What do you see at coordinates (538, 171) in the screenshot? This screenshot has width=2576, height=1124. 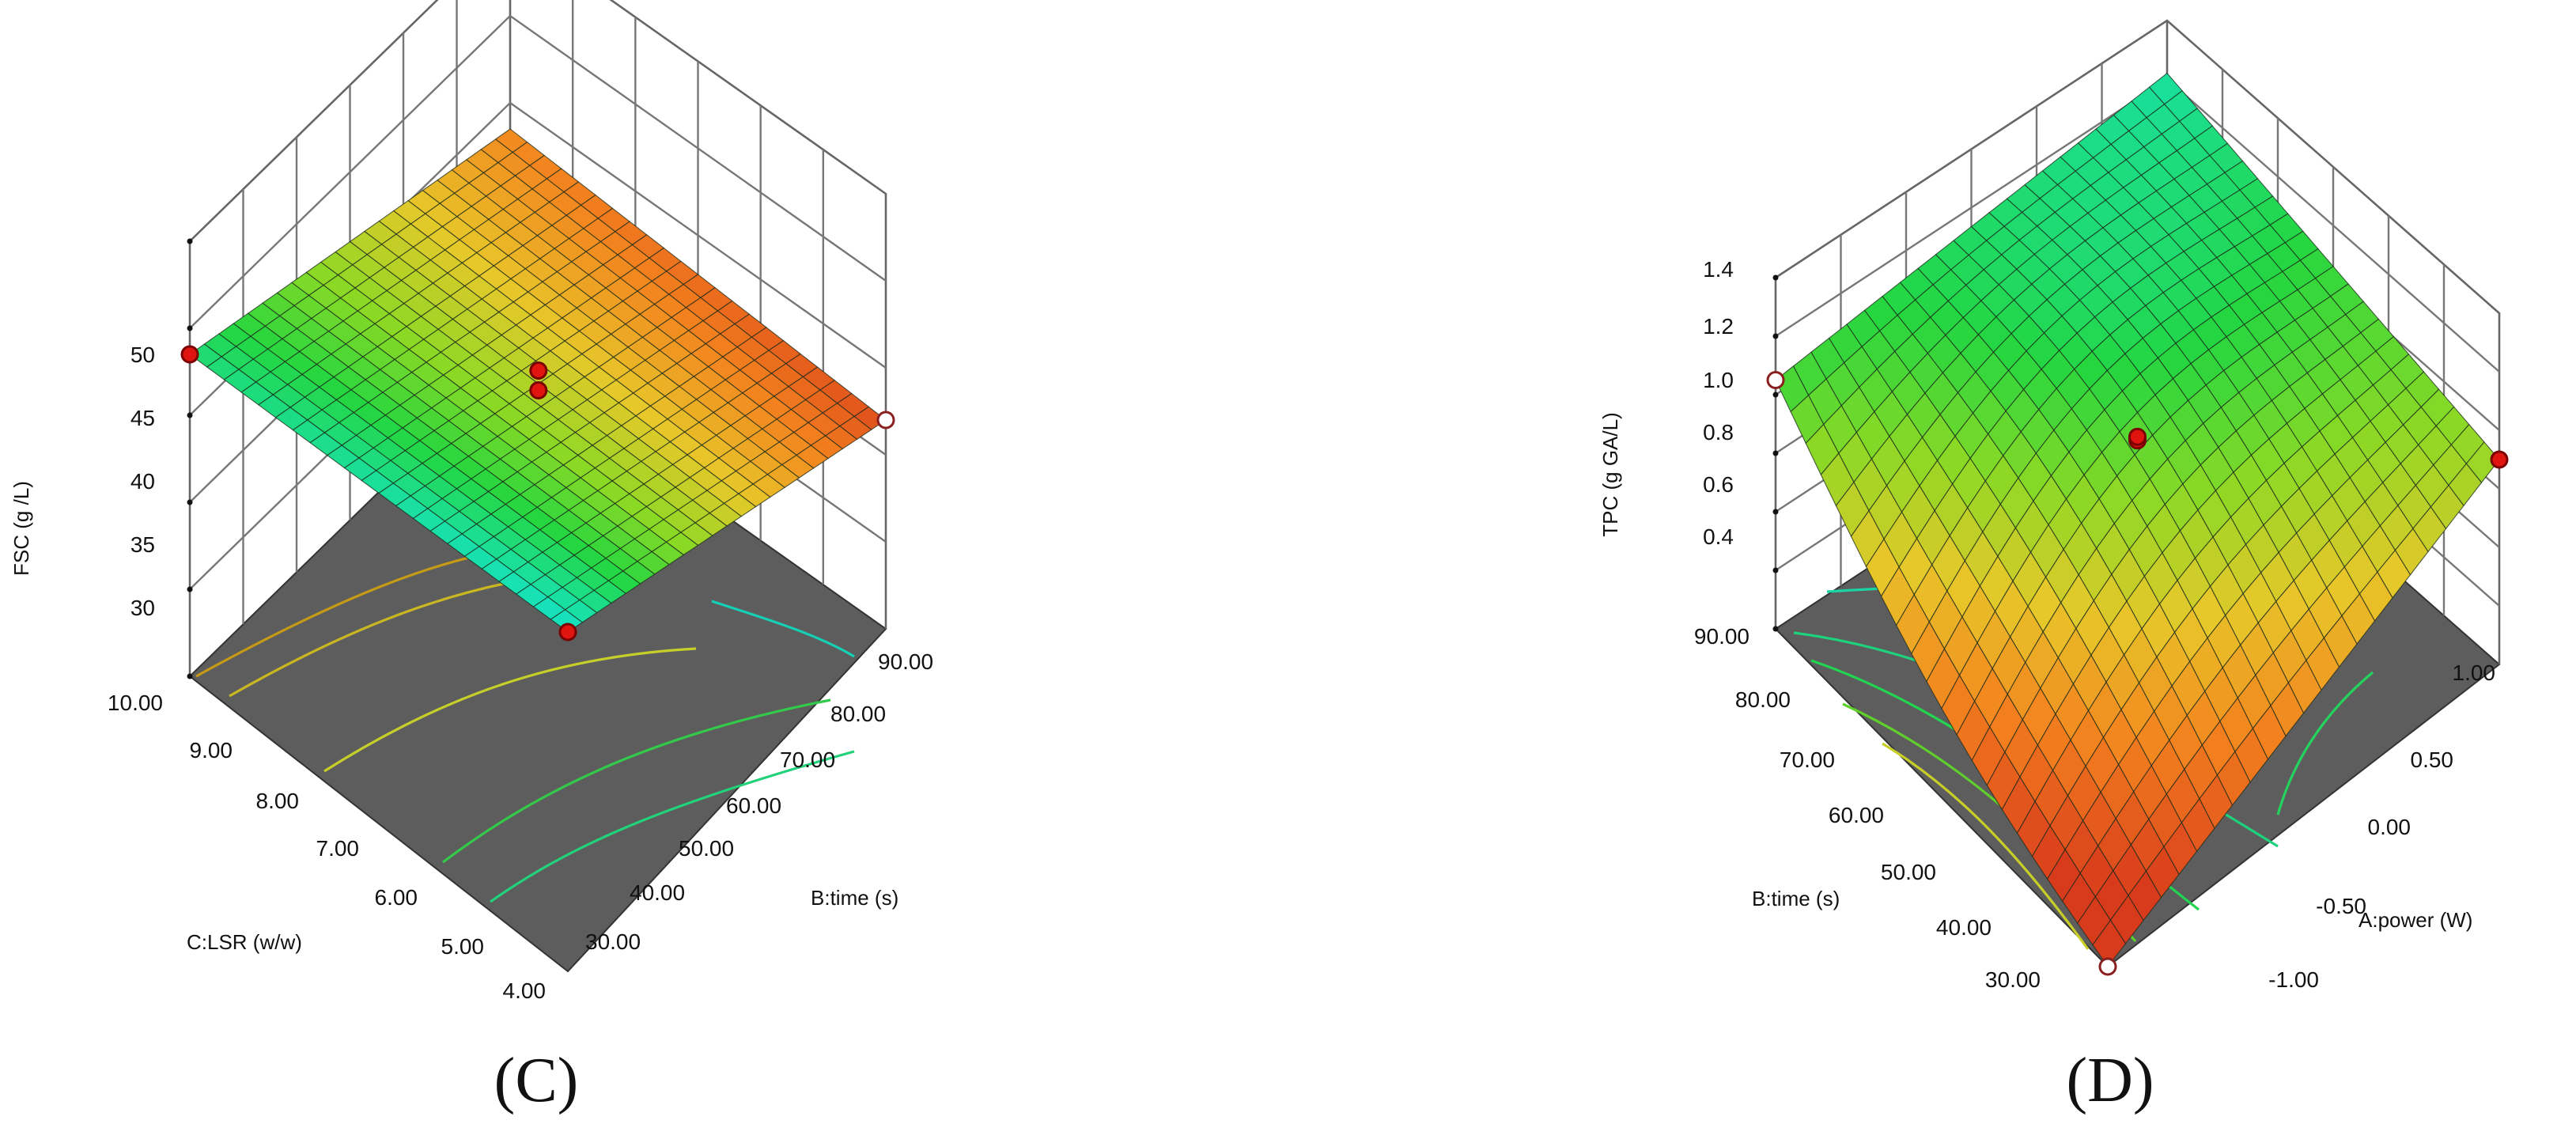 I see `grid-line` at bounding box center [538, 171].